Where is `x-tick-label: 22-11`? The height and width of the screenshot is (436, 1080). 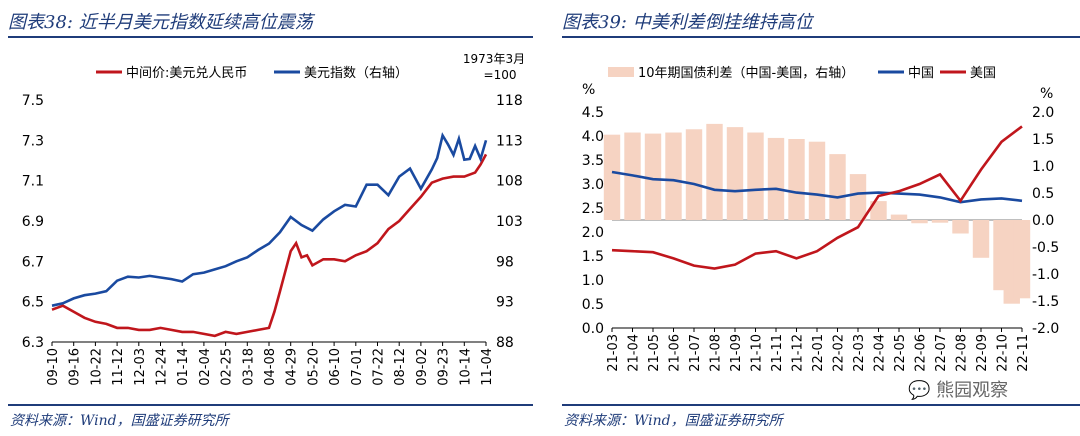 x-tick-label: 22-11 is located at coordinates (1023, 353).